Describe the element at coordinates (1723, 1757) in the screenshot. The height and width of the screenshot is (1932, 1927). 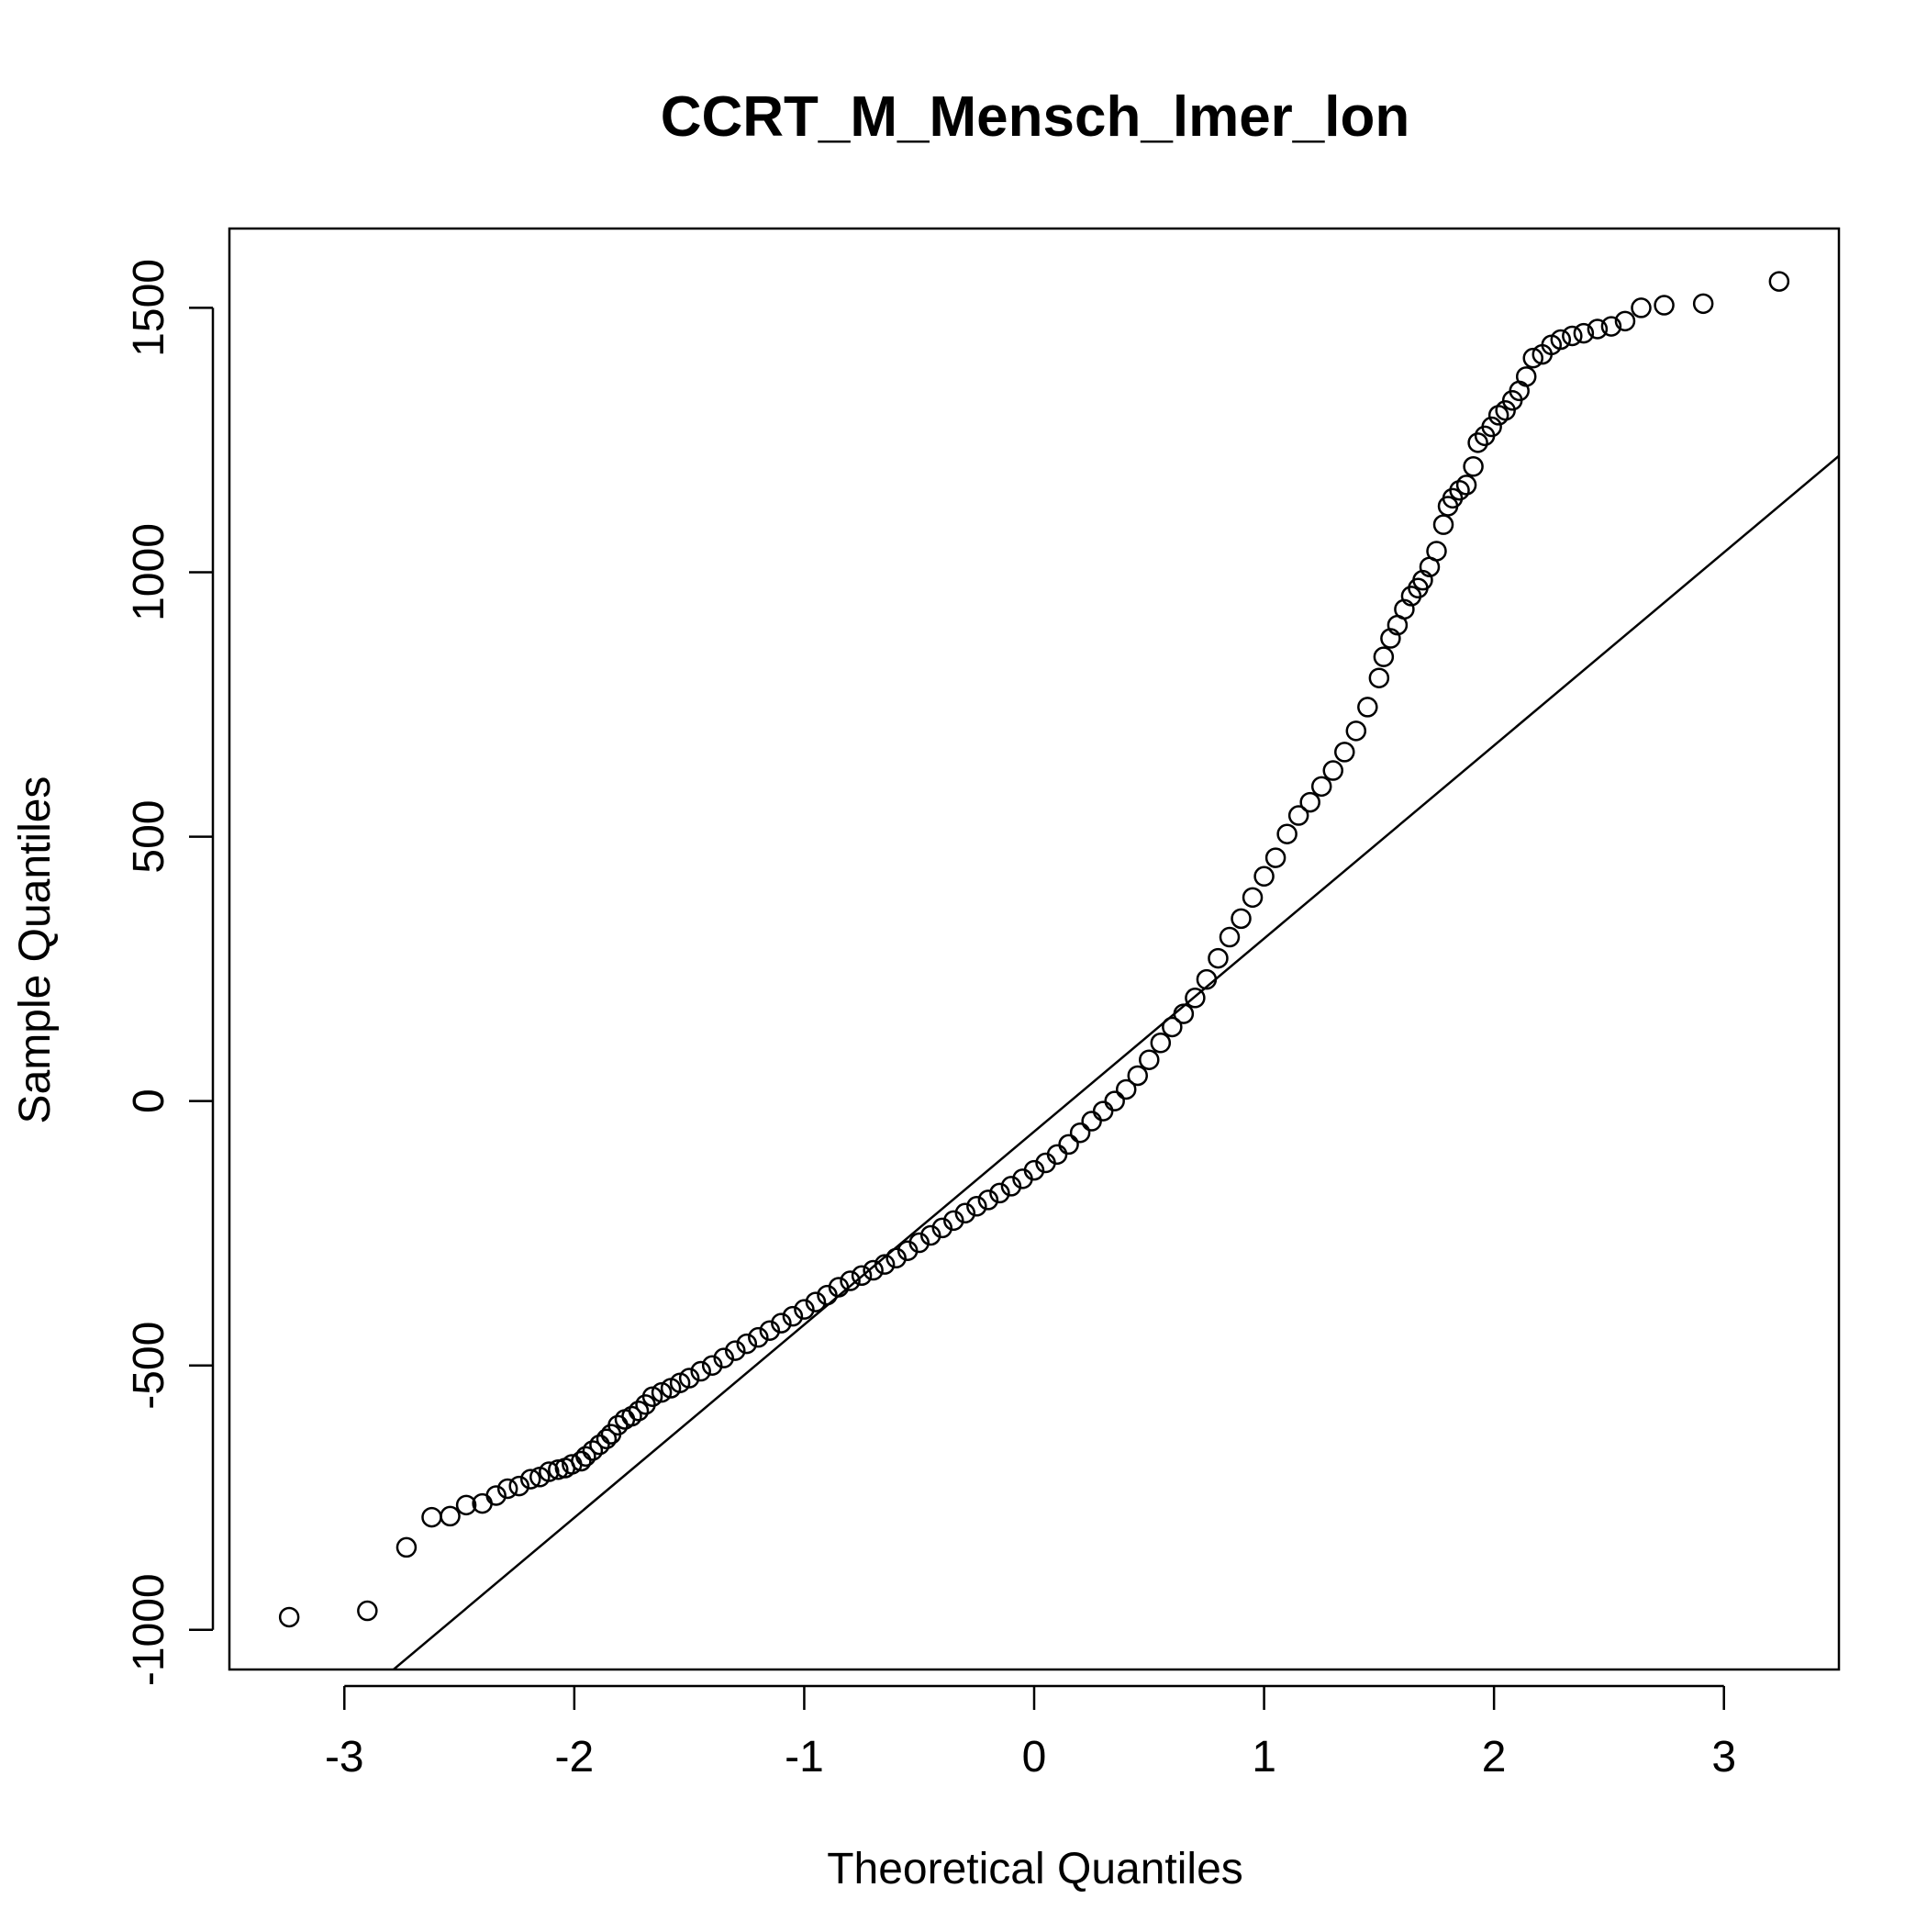
I see `x-tick-label: 3` at that location.